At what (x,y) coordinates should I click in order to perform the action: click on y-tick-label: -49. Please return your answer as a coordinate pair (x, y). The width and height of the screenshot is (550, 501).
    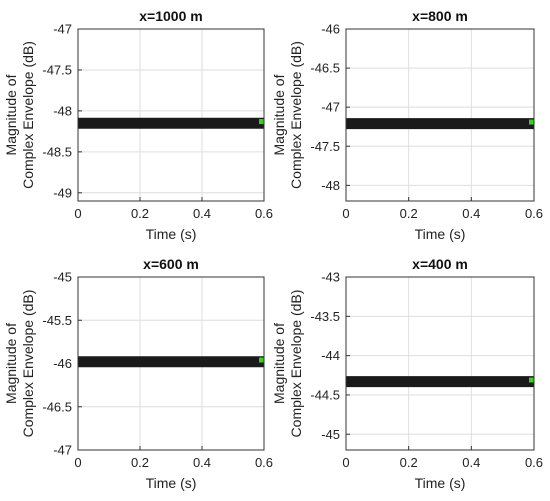
    Looking at the image, I should click on (62, 192).